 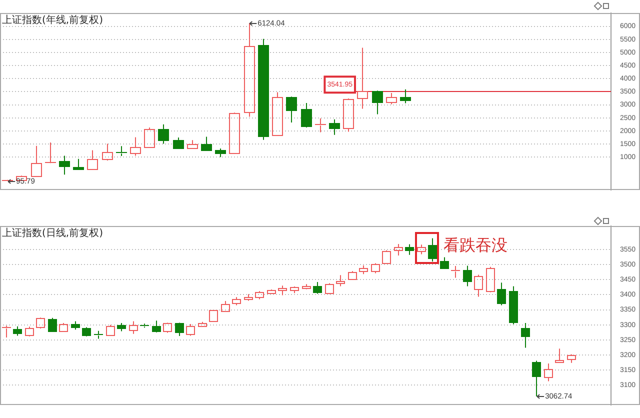 I want to click on chart-title: 上证指数(日线,前复权), so click(x=53, y=233).